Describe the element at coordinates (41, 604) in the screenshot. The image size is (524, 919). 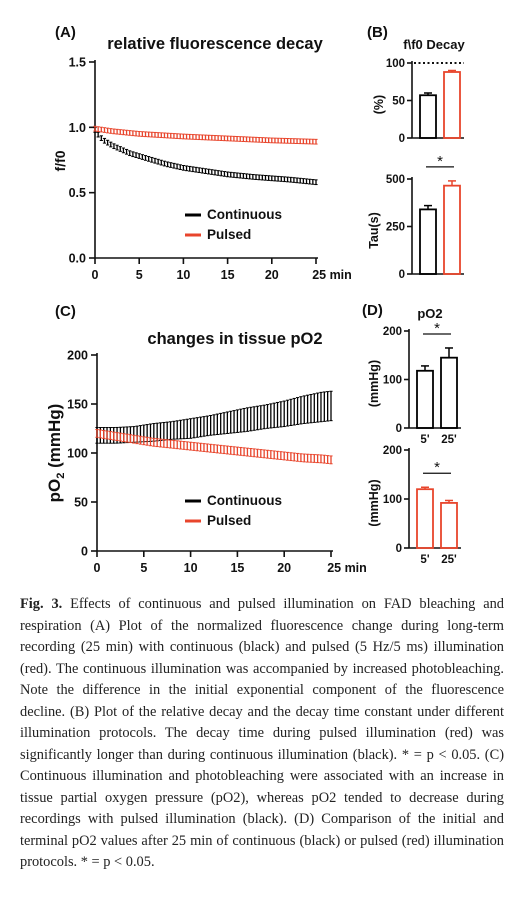
I see `caption-label: Fig. 3.` at that location.